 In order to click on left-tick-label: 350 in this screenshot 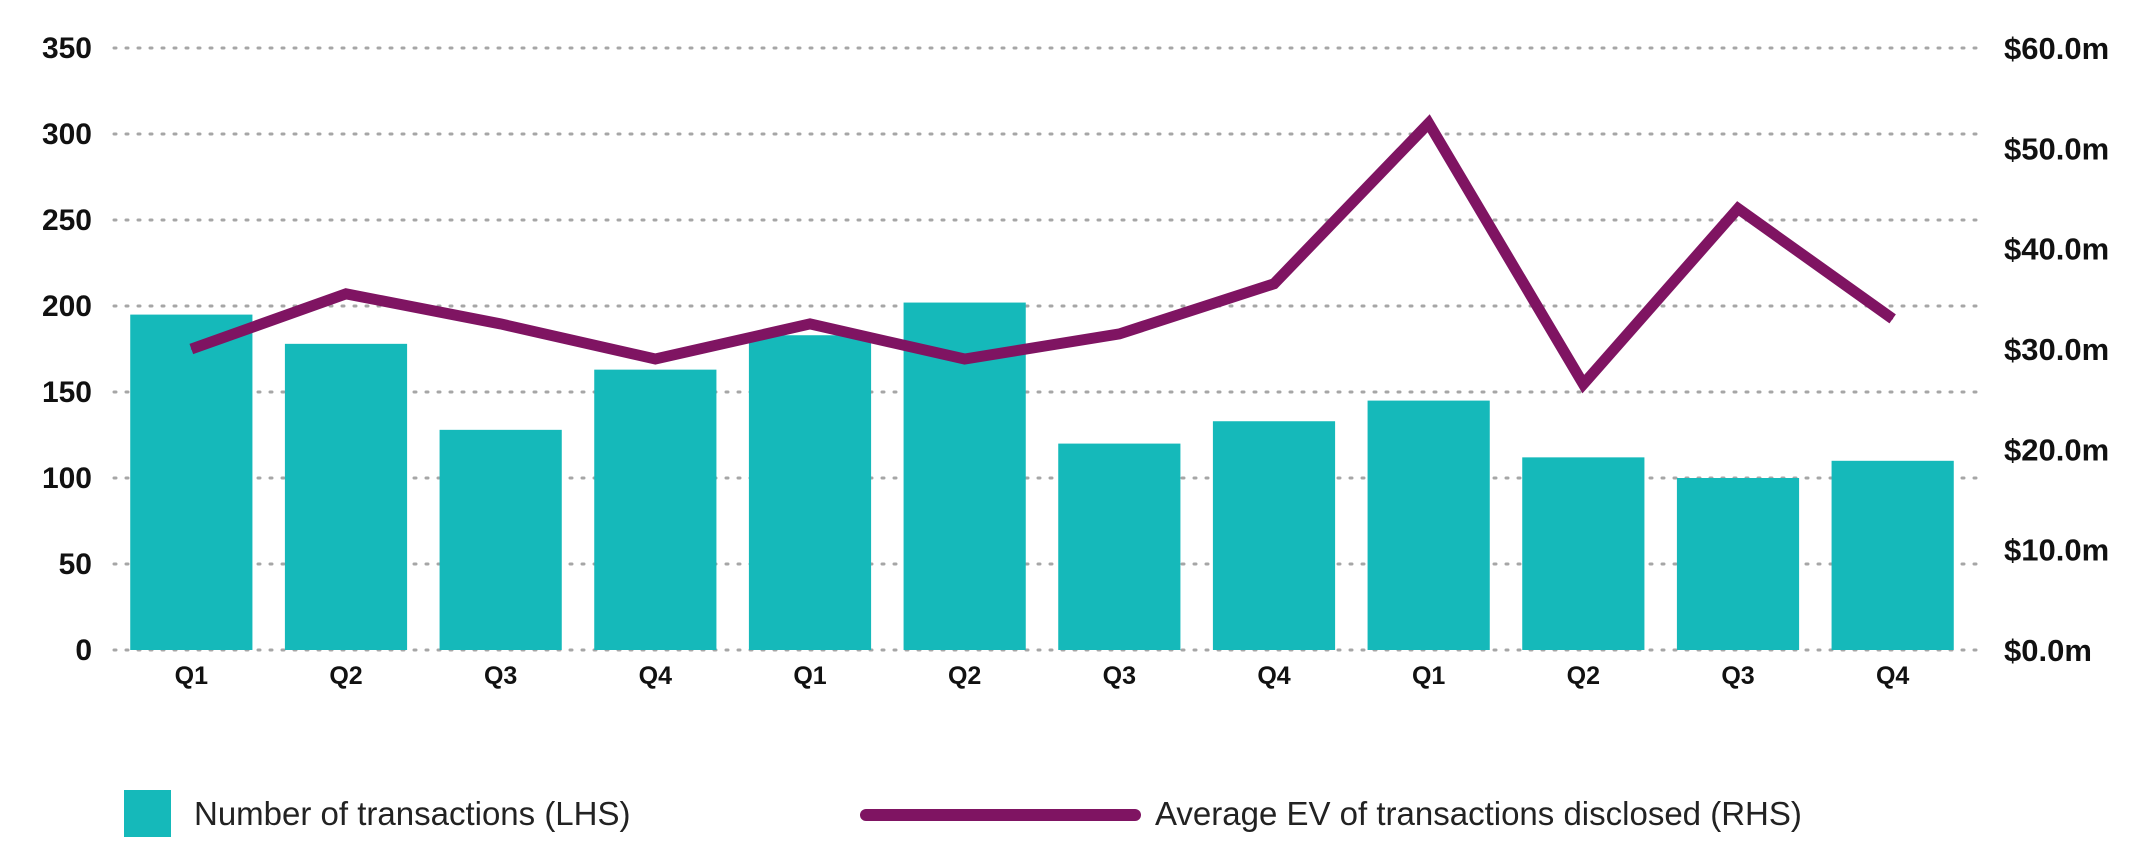, I will do `click(67, 48)`.